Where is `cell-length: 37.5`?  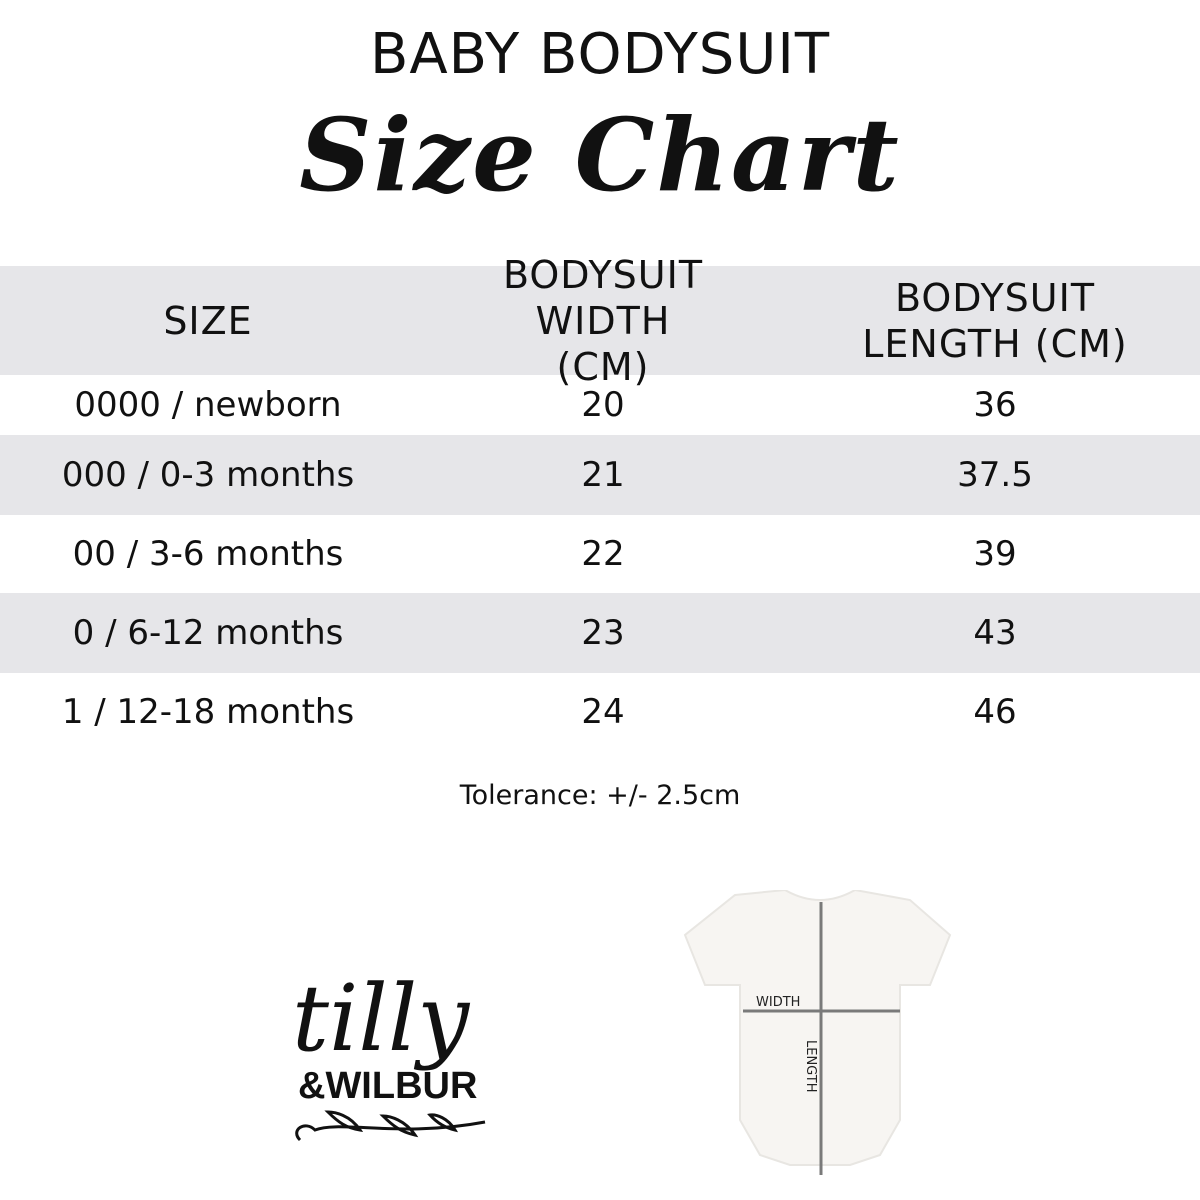
cell-length: 37.5 is located at coordinates (995, 475).